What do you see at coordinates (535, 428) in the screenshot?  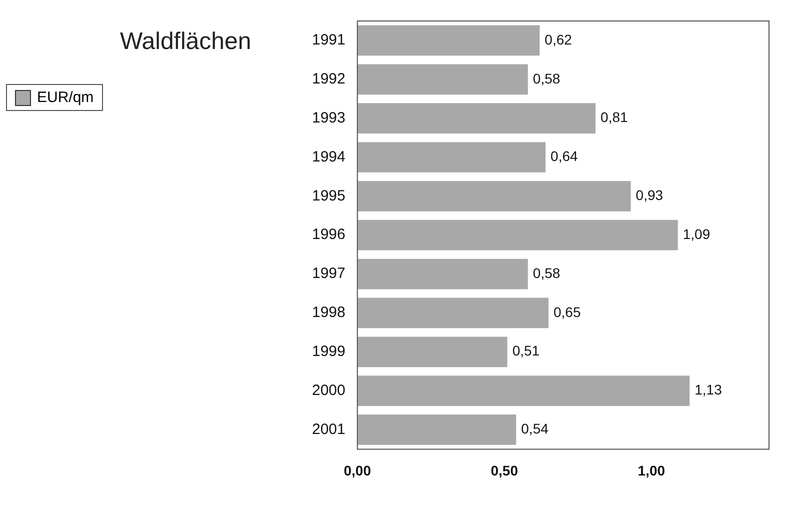 I see `data-label: 0,54` at bounding box center [535, 428].